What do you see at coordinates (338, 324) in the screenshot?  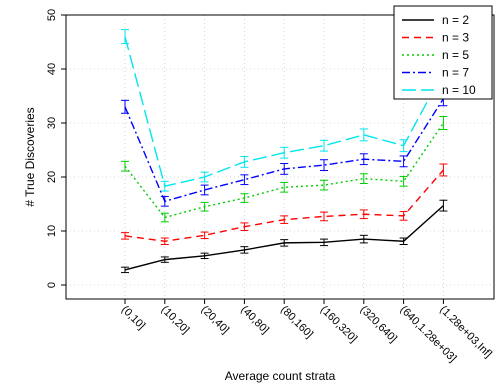 I see `x-tick-label: (160,320]` at bounding box center [338, 324].